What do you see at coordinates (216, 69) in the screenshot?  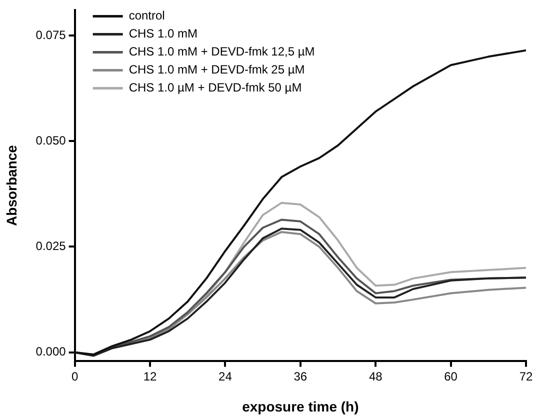 I see `legend-label: CHS 1.0 mM + DEVD-fmk 25 µM` at bounding box center [216, 69].